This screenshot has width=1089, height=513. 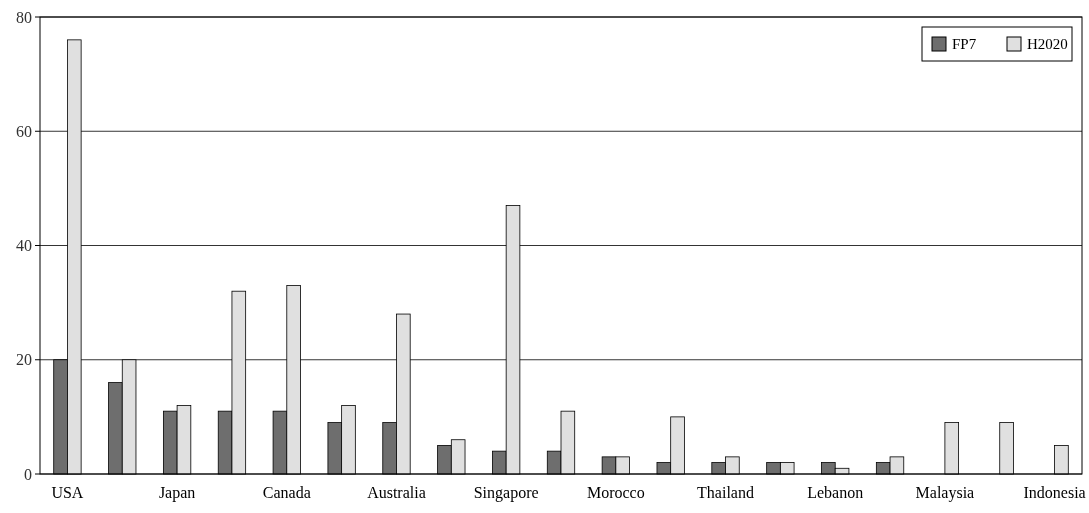 What do you see at coordinates (945, 493) in the screenshot?
I see `x-tick-label: Malaysia` at bounding box center [945, 493].